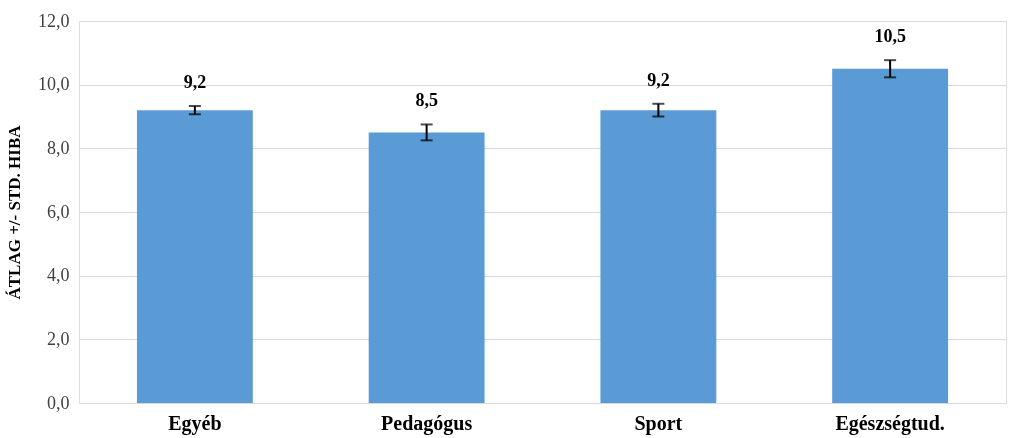  Describe the element at coordinates (890, 36) in the screenshot. I see `data-label: 10,5` at that location.